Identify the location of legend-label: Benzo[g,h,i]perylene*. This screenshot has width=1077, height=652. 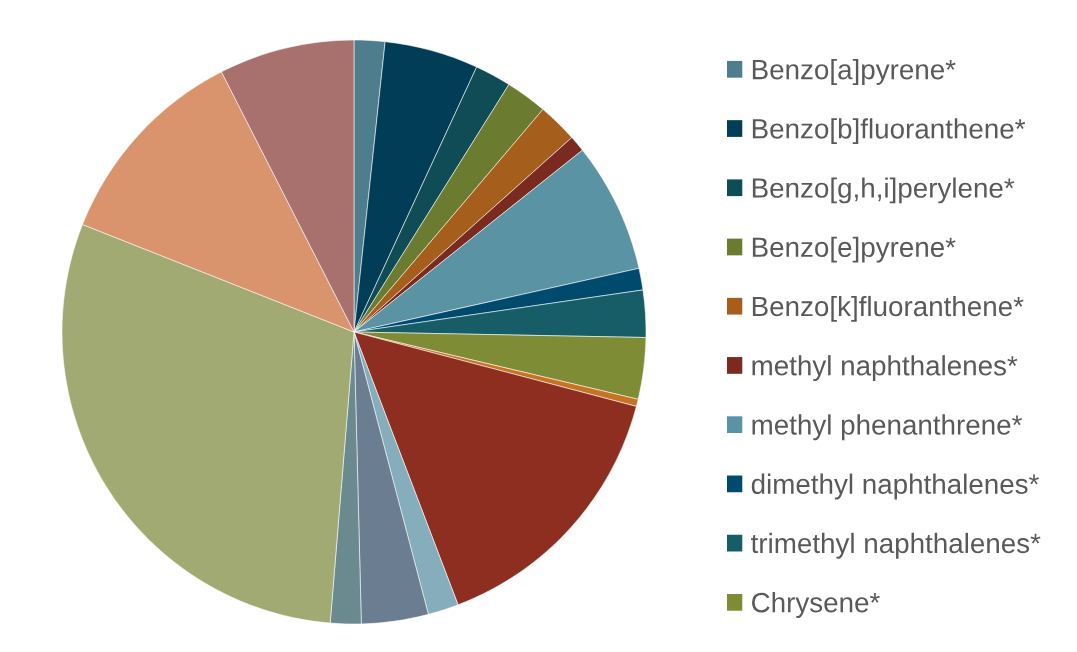
(883, 190).